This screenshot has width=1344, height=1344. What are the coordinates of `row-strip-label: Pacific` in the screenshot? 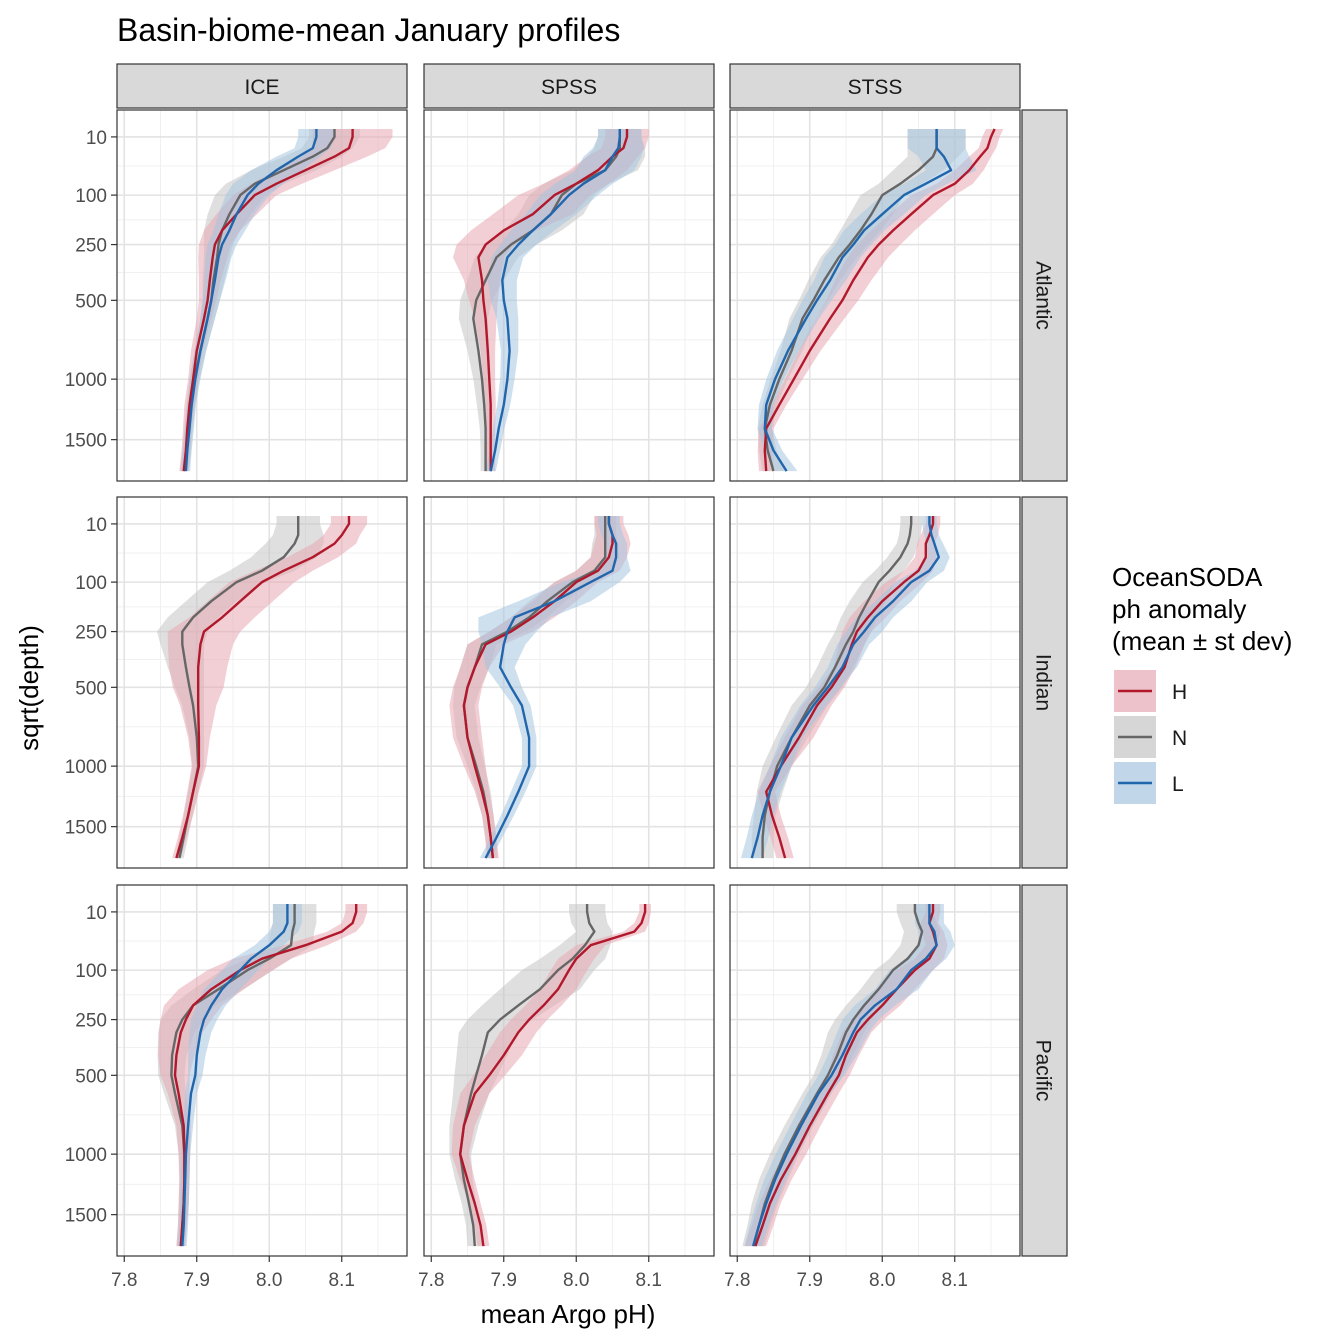 It's located at (1043, 1071).